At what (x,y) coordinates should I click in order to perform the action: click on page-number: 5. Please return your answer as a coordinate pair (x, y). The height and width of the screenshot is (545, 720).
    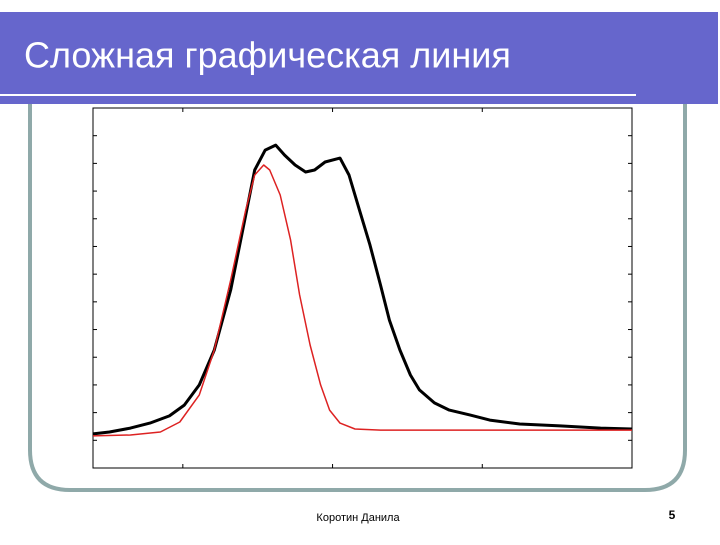
    Looking at the image, I should click on (672, 515).